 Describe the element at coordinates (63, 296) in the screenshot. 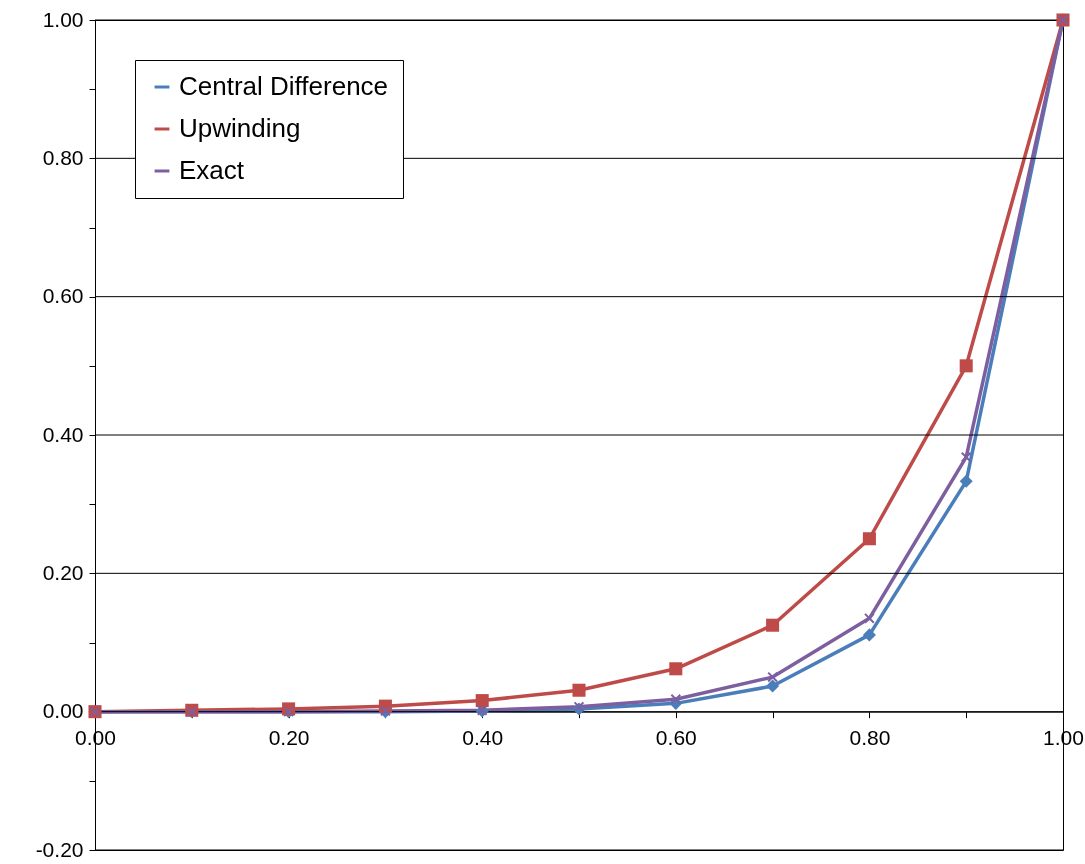

I see `y-tick-label: 0.60` at that location.